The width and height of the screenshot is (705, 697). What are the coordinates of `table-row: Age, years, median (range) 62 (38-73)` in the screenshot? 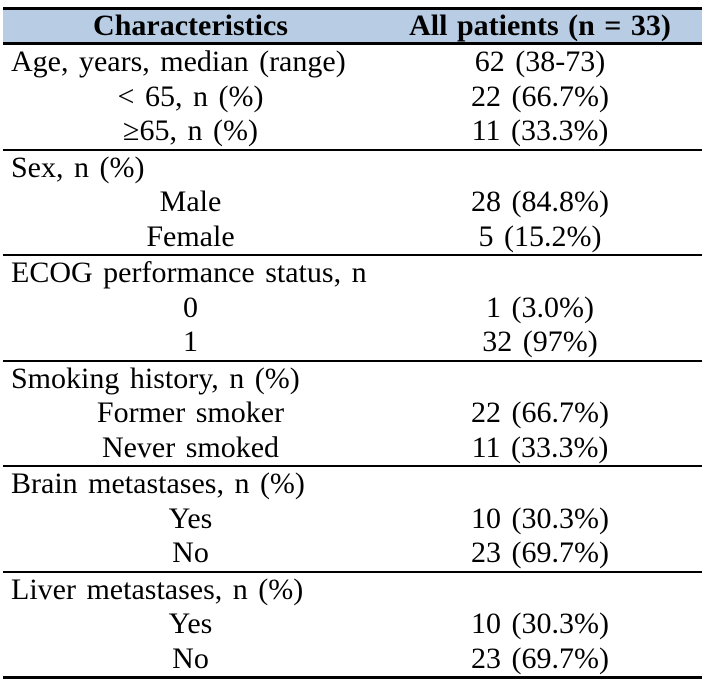 It's located at (352, 62).